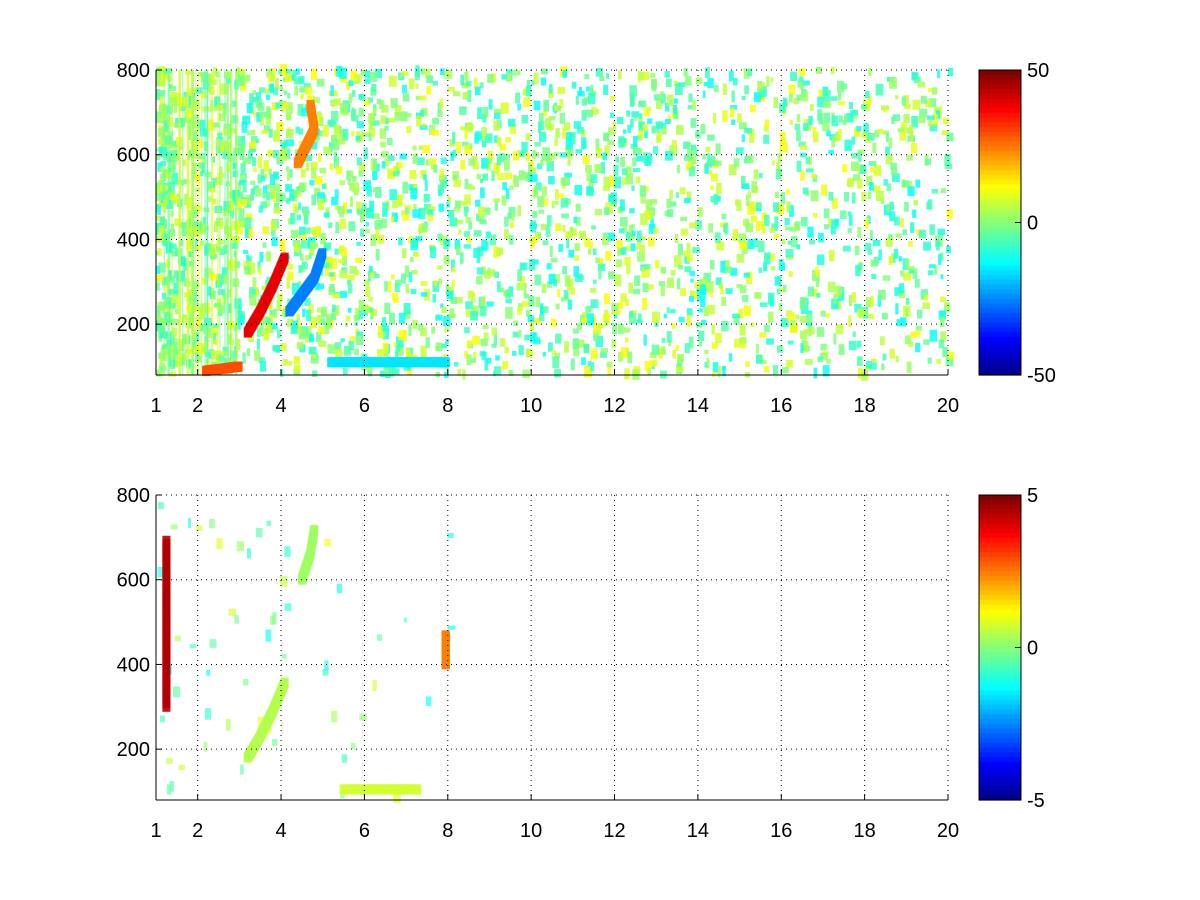 This screenshot has width=1200, height=900. Describe the element at coordinates (1032, 496) in the screenshot. I see `colorbar-tick-label: 5` at that location.